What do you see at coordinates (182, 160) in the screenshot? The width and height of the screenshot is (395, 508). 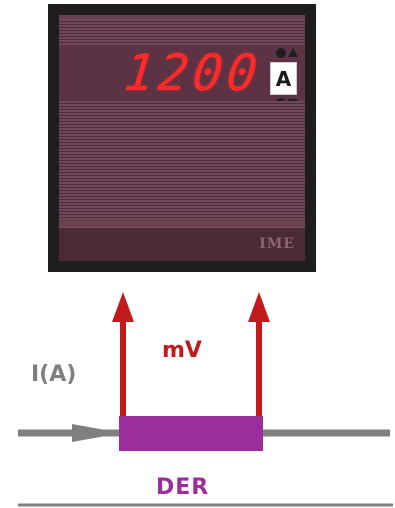 I see `face-stripes-bottom` at bounding box center [182, 160].